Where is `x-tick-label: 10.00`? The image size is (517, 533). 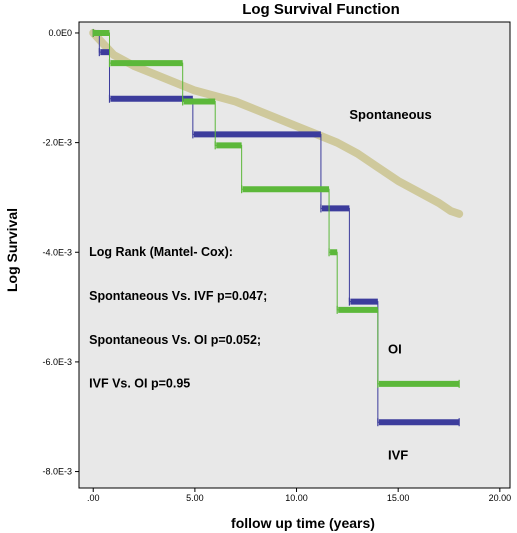 x-tick-label: 10.00 is located at coordinates (296, 498).